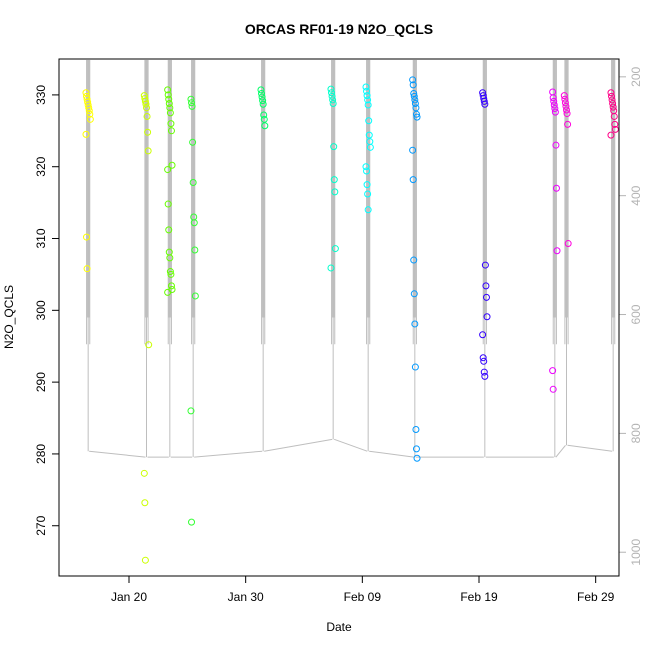 The height and width of the screenshot is (650, 650). I want to click on y2-tick-label: 200, so click(636, 76).